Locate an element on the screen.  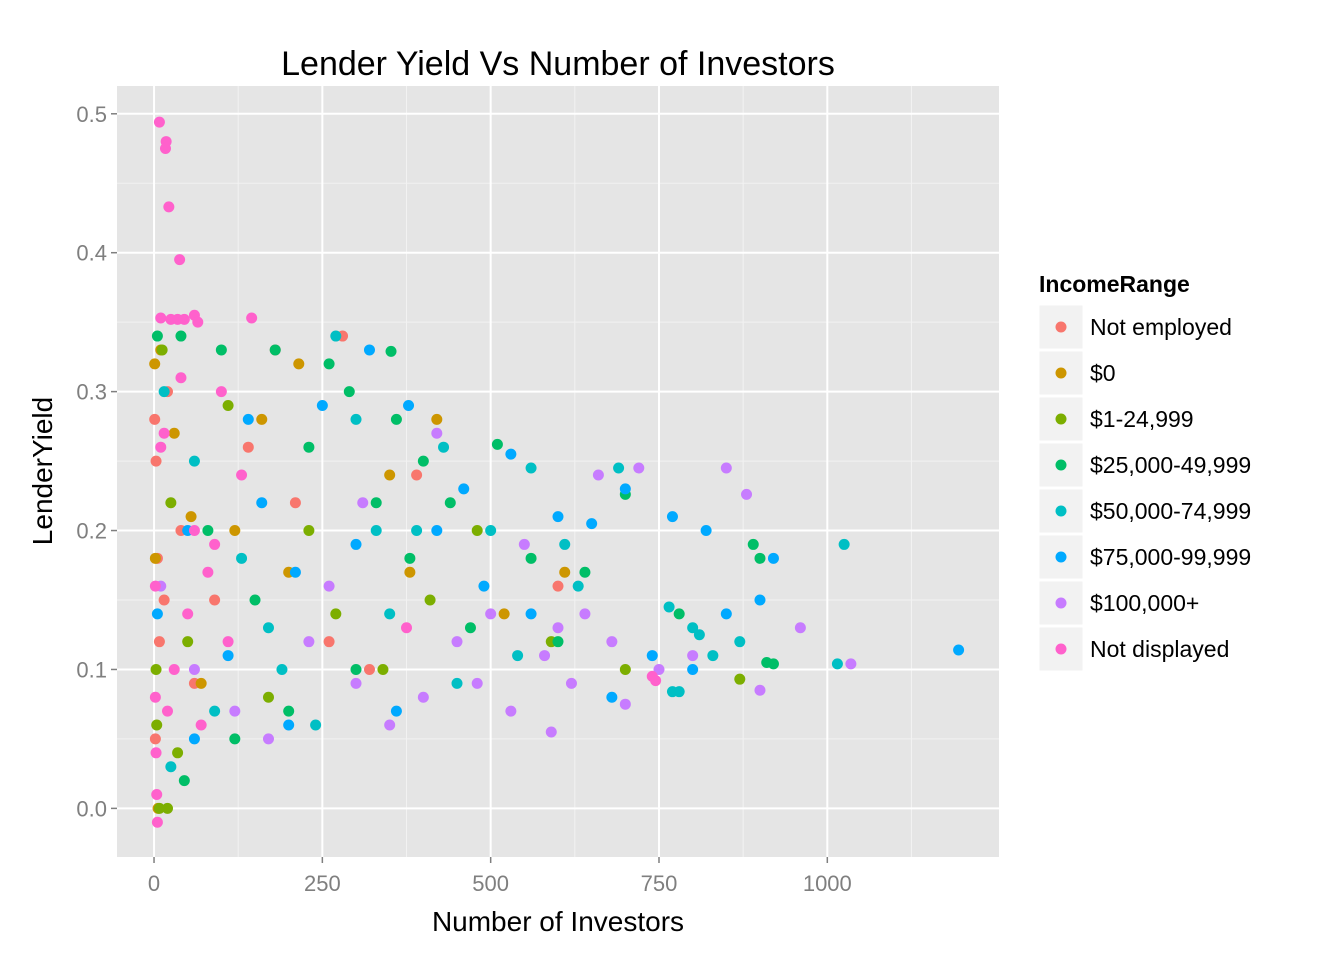
legend-label: $50,000-74,999 is located at coordinates (1170, 511).